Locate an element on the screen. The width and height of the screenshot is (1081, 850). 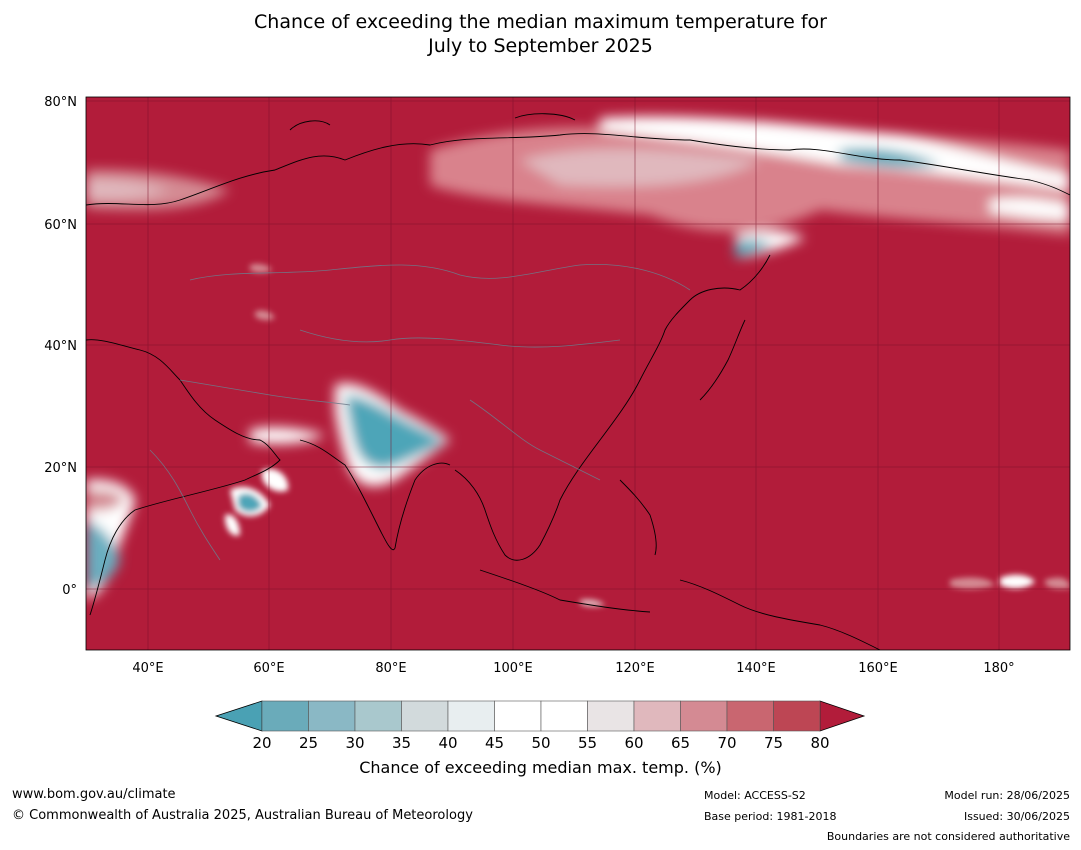
longitude-labels: 40°E 60°E 80°E 100°E 120°E 140°E 160°E 180° is located at coordinates (573, 668).